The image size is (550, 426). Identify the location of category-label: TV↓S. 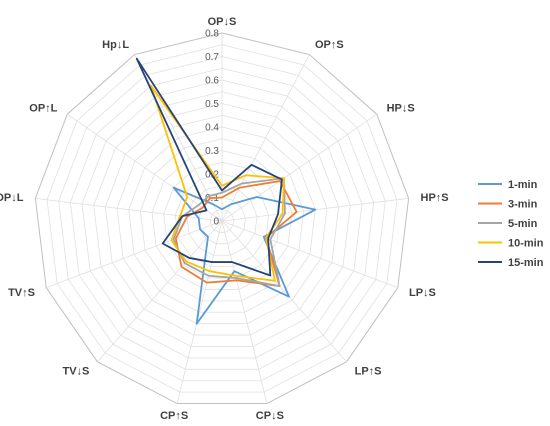
(75, 372).